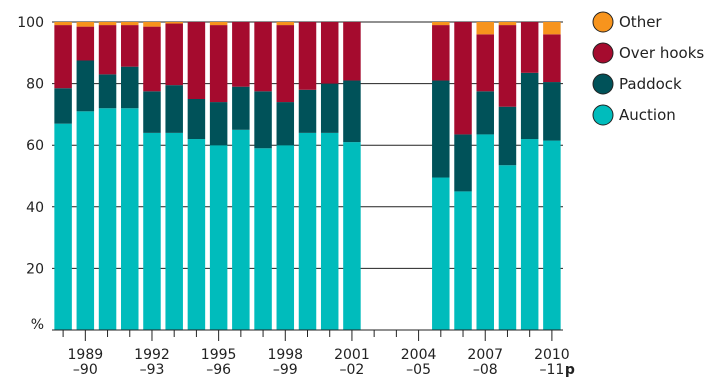  Describe the element at coordinates (352, 369) in the screenshot. I see `x-tick-label-line2-13: –02` at that location.